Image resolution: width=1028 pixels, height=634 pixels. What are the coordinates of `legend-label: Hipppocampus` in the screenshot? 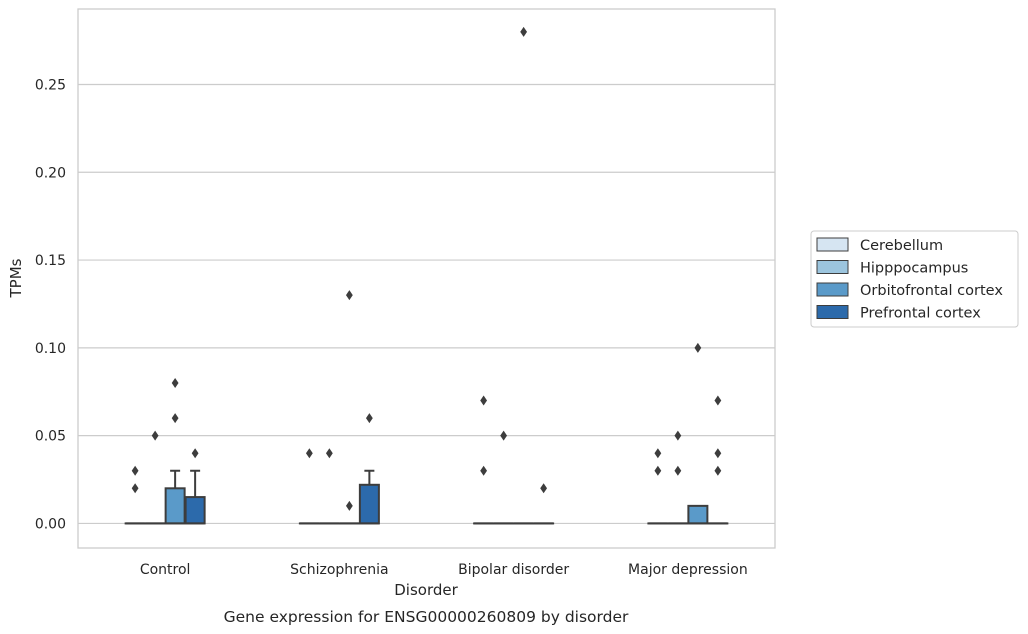 It's located at (914, 269).